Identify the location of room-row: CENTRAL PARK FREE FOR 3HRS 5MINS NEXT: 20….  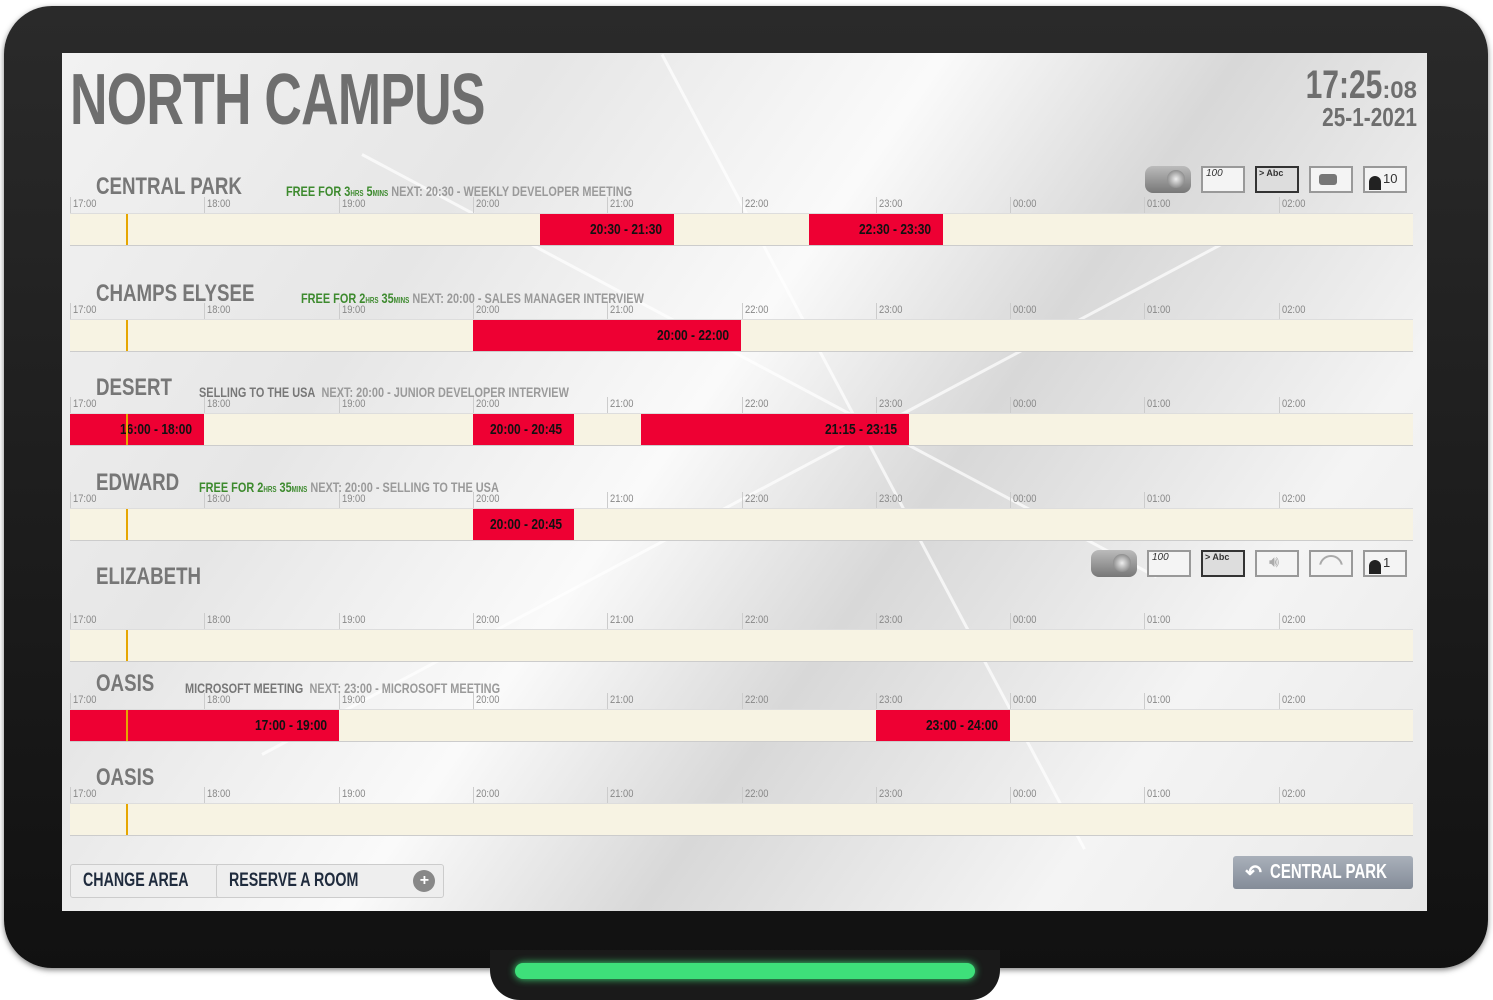
(741, 219).